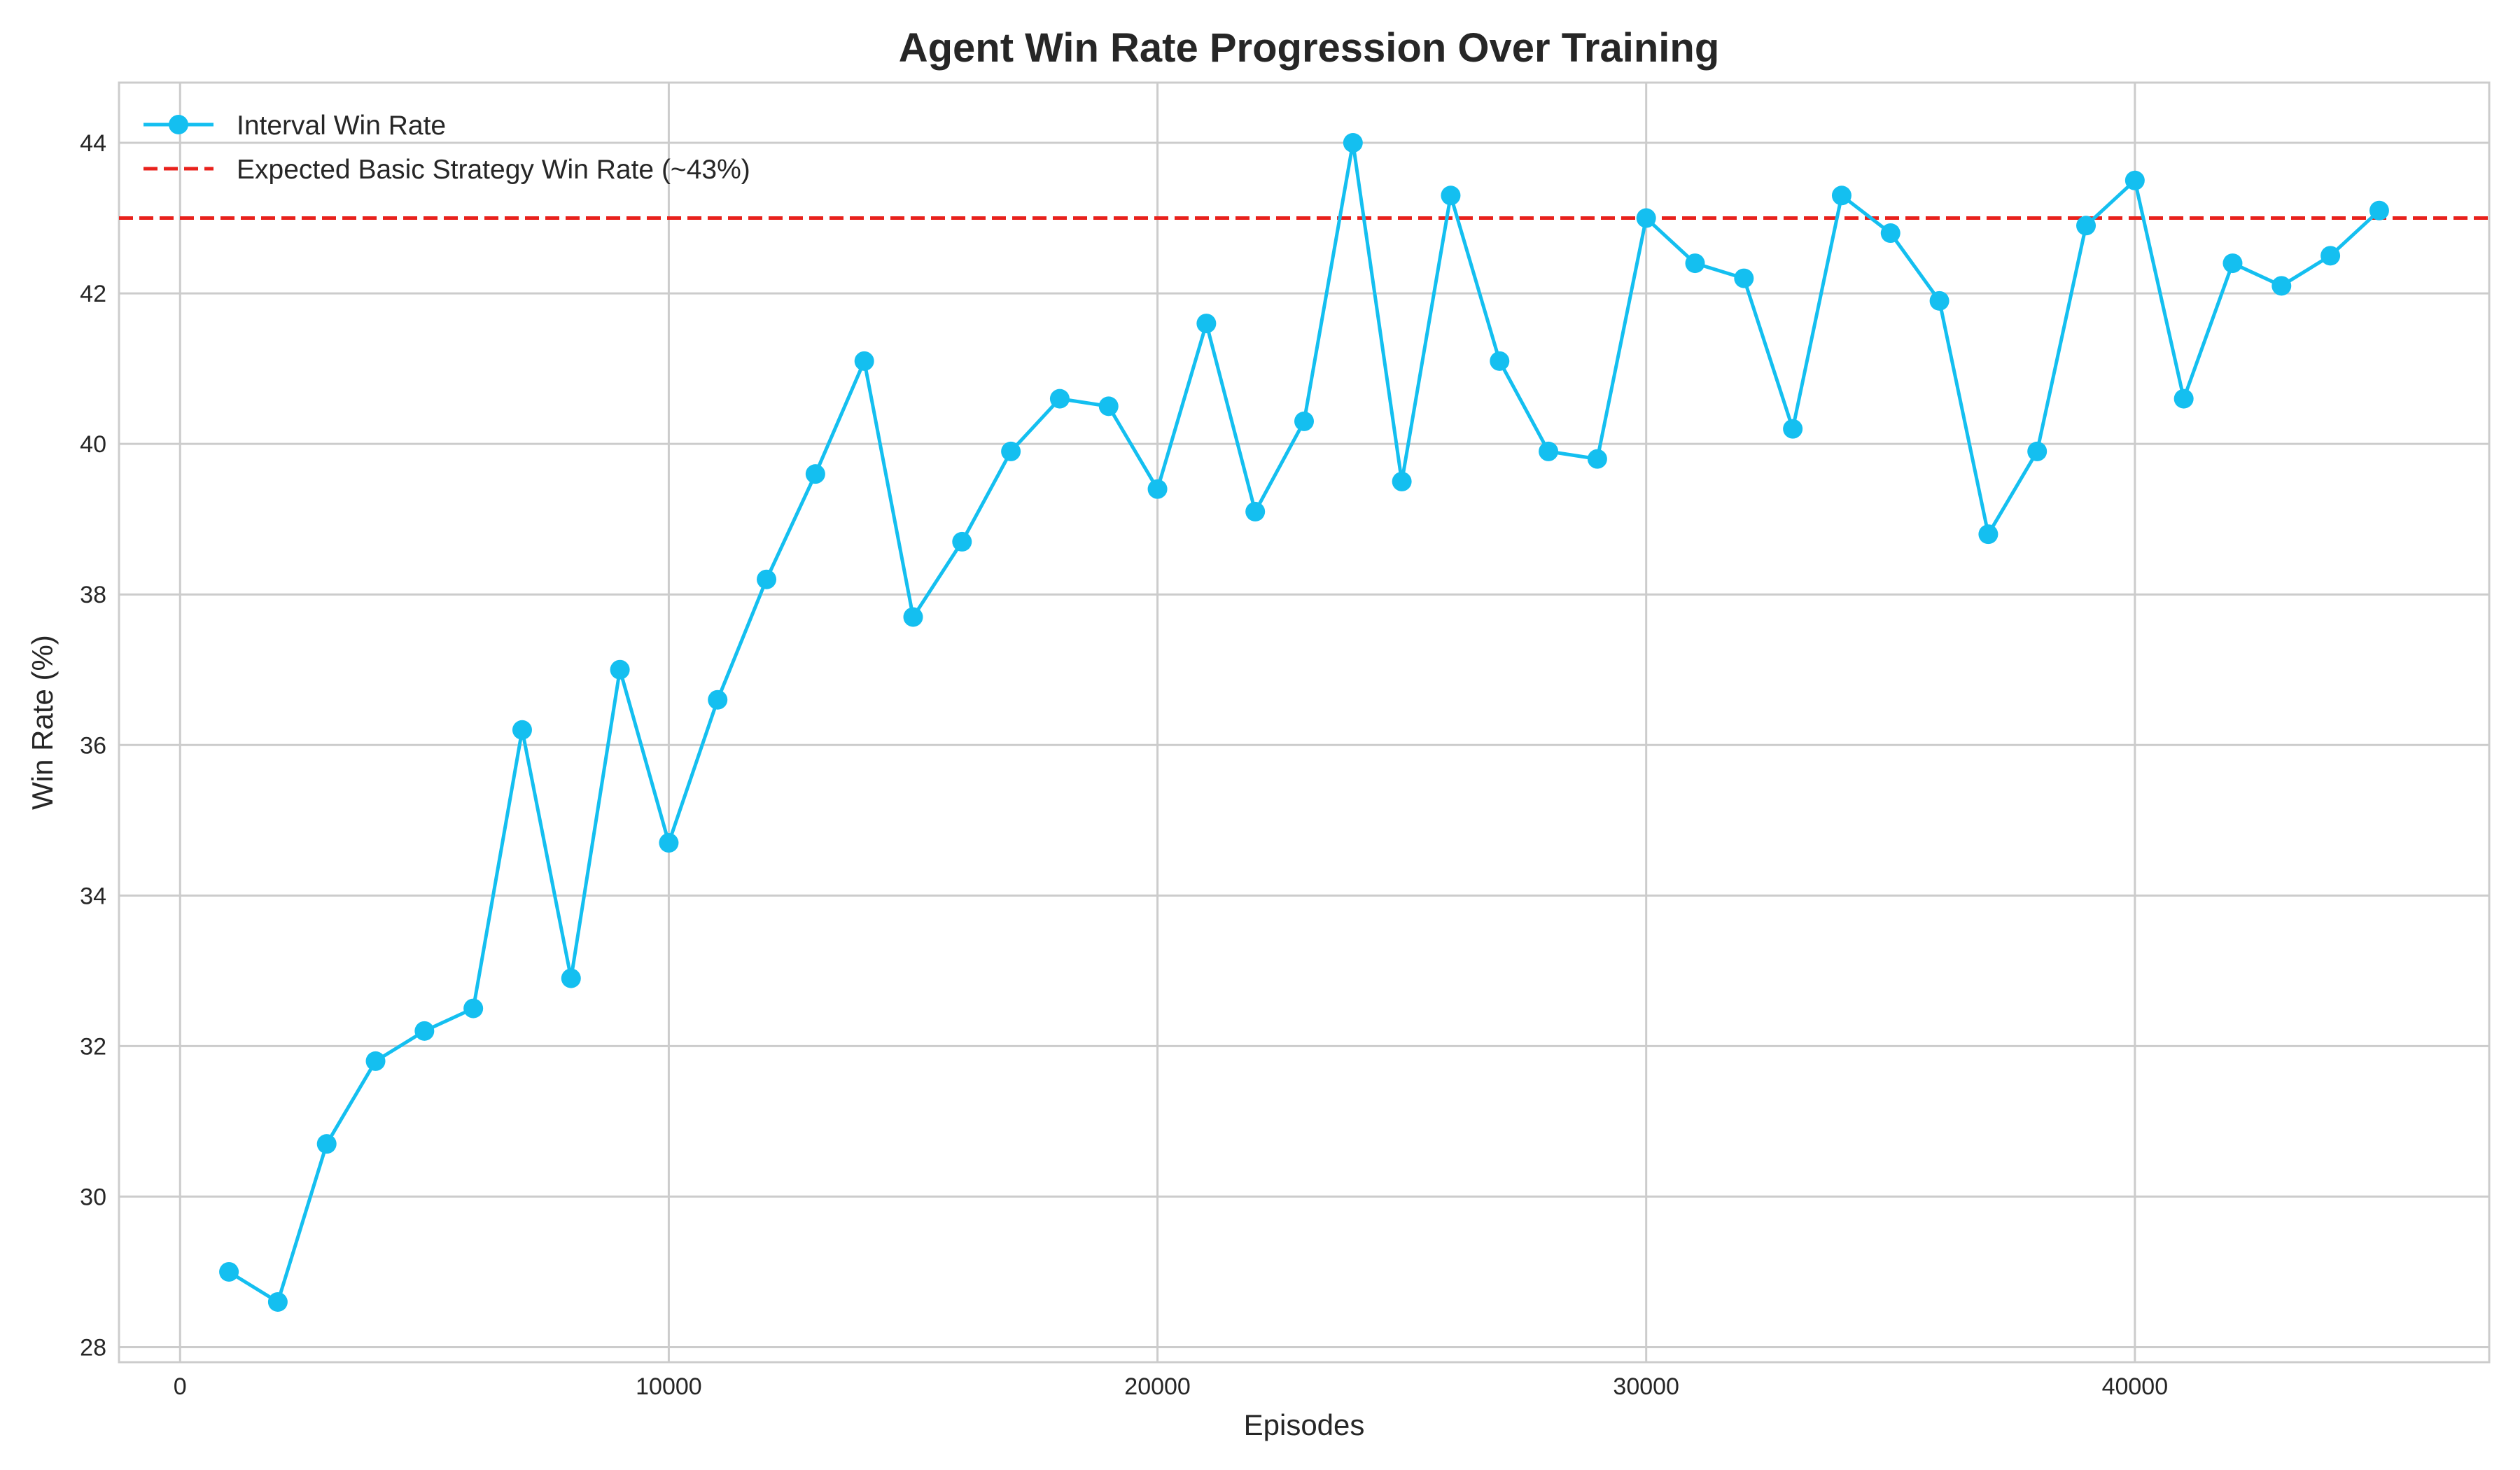 The height and width of the screenshot is (1470, 2520). I want to click on legend-label-interval-win-rate: Interval Win Rate, so click(341, 126).